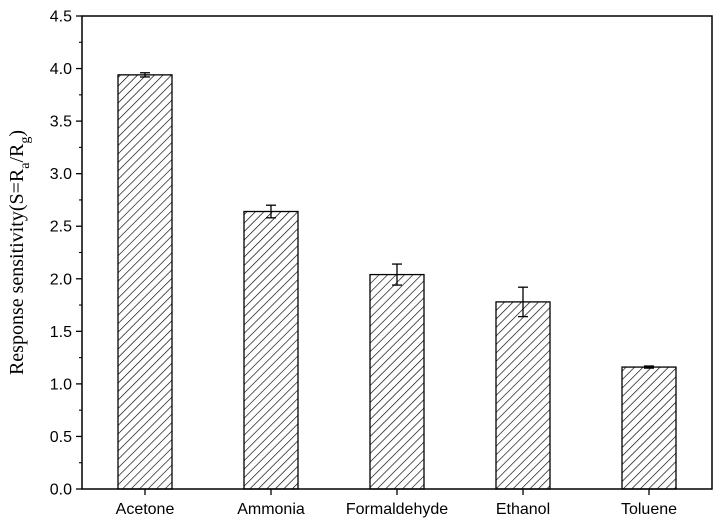 The image size is (724, 524). Describe the element at coordinates (145, 509) in the screenshot. I see `x-tick-label-acetone: Acetone` at that location.